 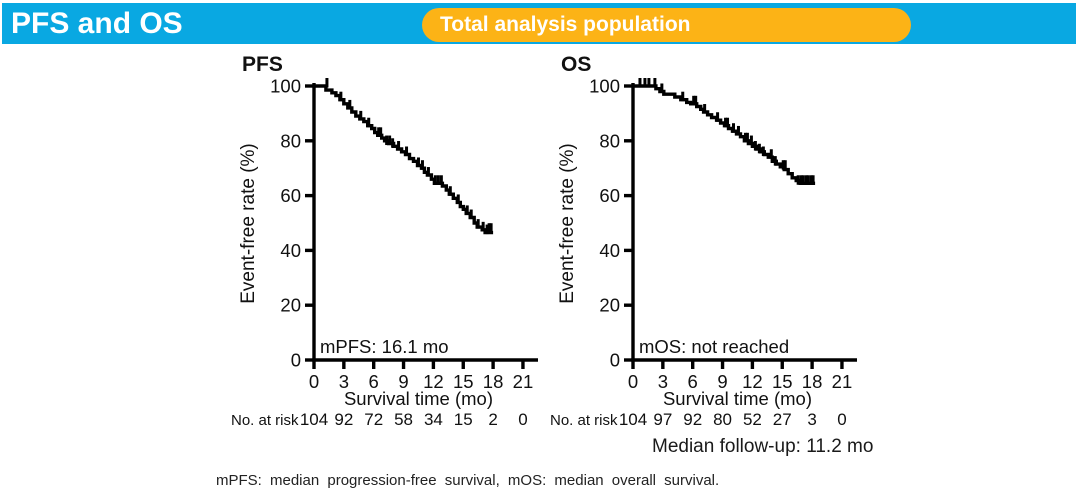 What do you see at coordinates (97, 23) in the screenshot?
I see `page-title: PFS and OS` at bounding box center [97, 23].